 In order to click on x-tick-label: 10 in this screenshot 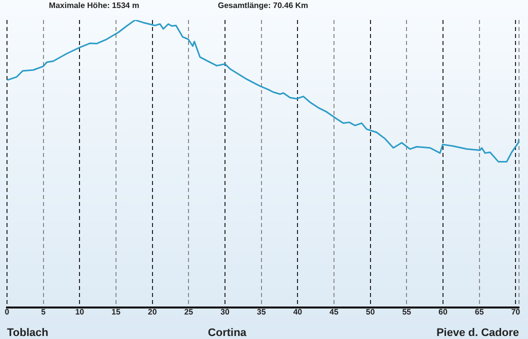, I will do `click(80, 311)`.